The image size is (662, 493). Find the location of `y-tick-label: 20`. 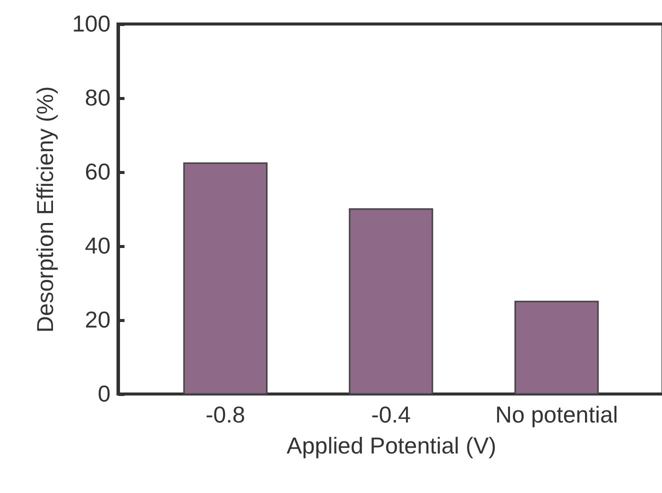

y-tick-label: 20 is located at coordinates (97, 319).